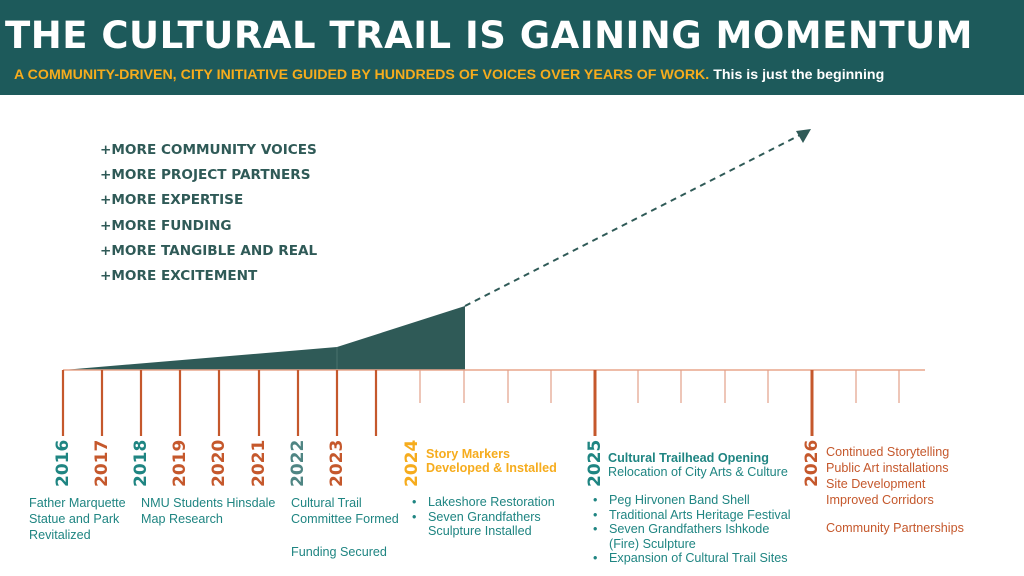  Describe the element at coordinates (698, 472) in the screenshot. I see `event-2025-sub: Relocation of City Arts & Culture` at that location.